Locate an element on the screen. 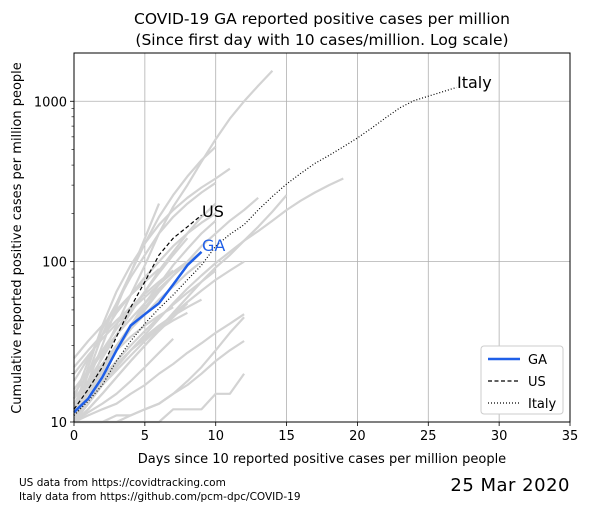 Image resolution: width=589 pixels, height=512 pixels. series-line-ga is located at coordinates (138, 332).